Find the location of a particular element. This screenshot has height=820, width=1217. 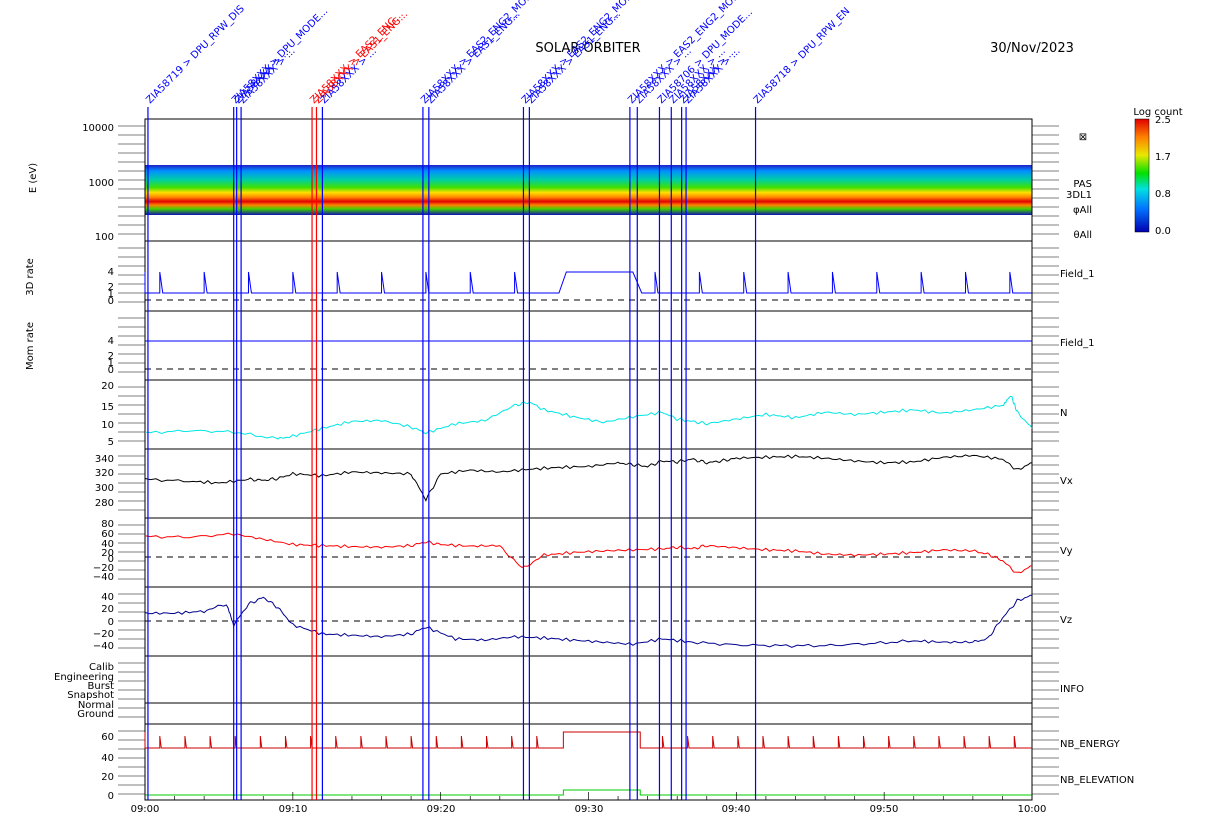

nb-tick-20: 20 is located at coordinates (107, 777).